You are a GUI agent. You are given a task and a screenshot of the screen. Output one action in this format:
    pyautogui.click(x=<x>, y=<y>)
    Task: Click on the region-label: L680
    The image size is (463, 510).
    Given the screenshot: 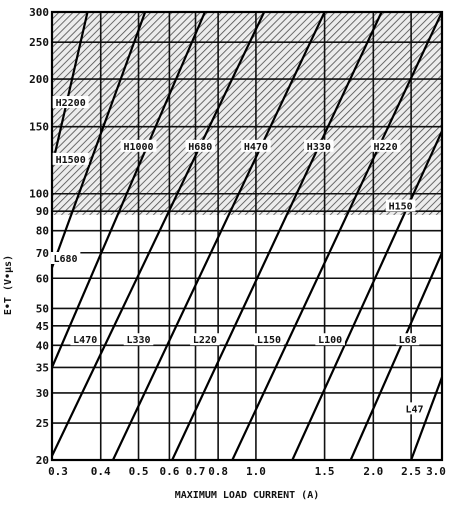 What is the action you would take?
    pyautogui.click(x=65, y=258)
    